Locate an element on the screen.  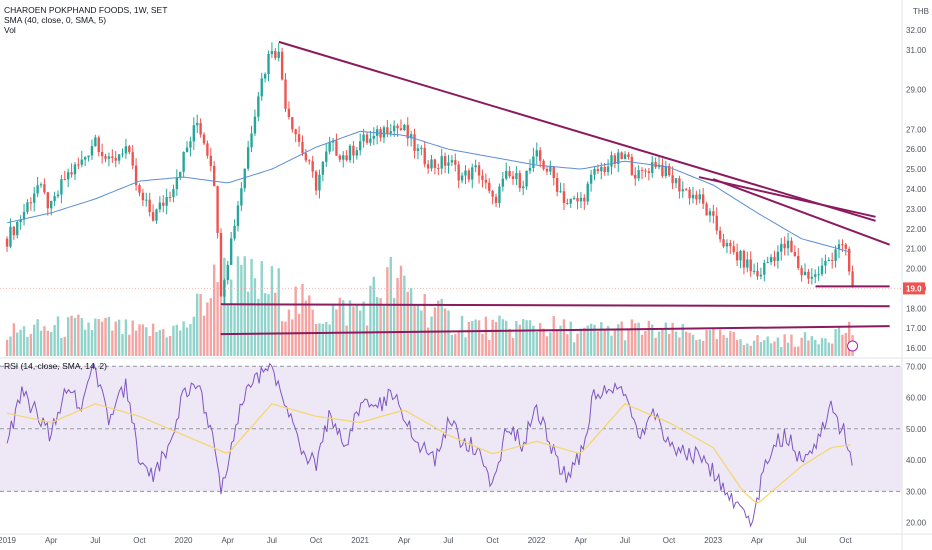
time-tick-label: 2020 is located at coordinates (184, 540).